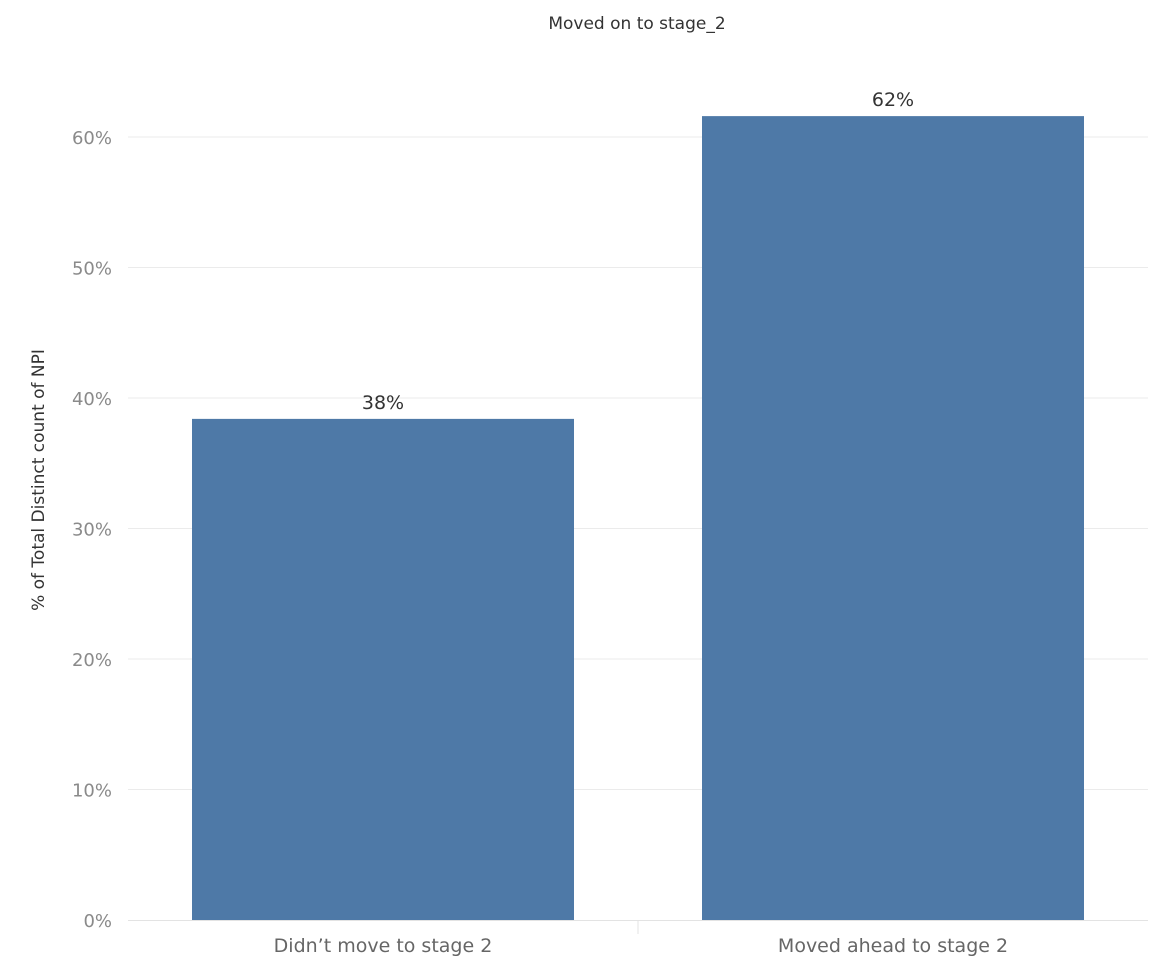 The height and width of the screenshot is (957, 1155). I want to click on bar-value-label: 38%, so click(383, 403).